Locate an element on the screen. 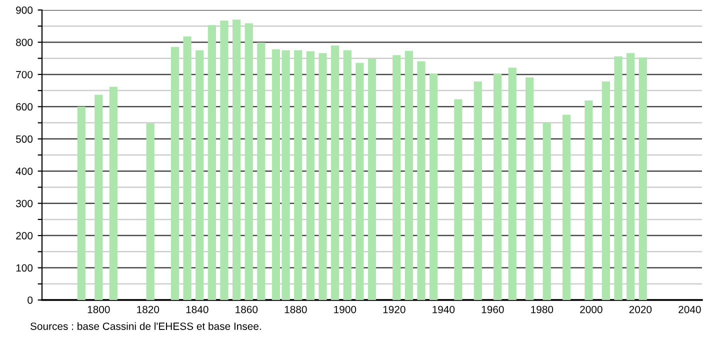 Image resolution: width=710 pixels, height=340 pixels. x-tick-label: 1940 is located at coordinates (443, 310).